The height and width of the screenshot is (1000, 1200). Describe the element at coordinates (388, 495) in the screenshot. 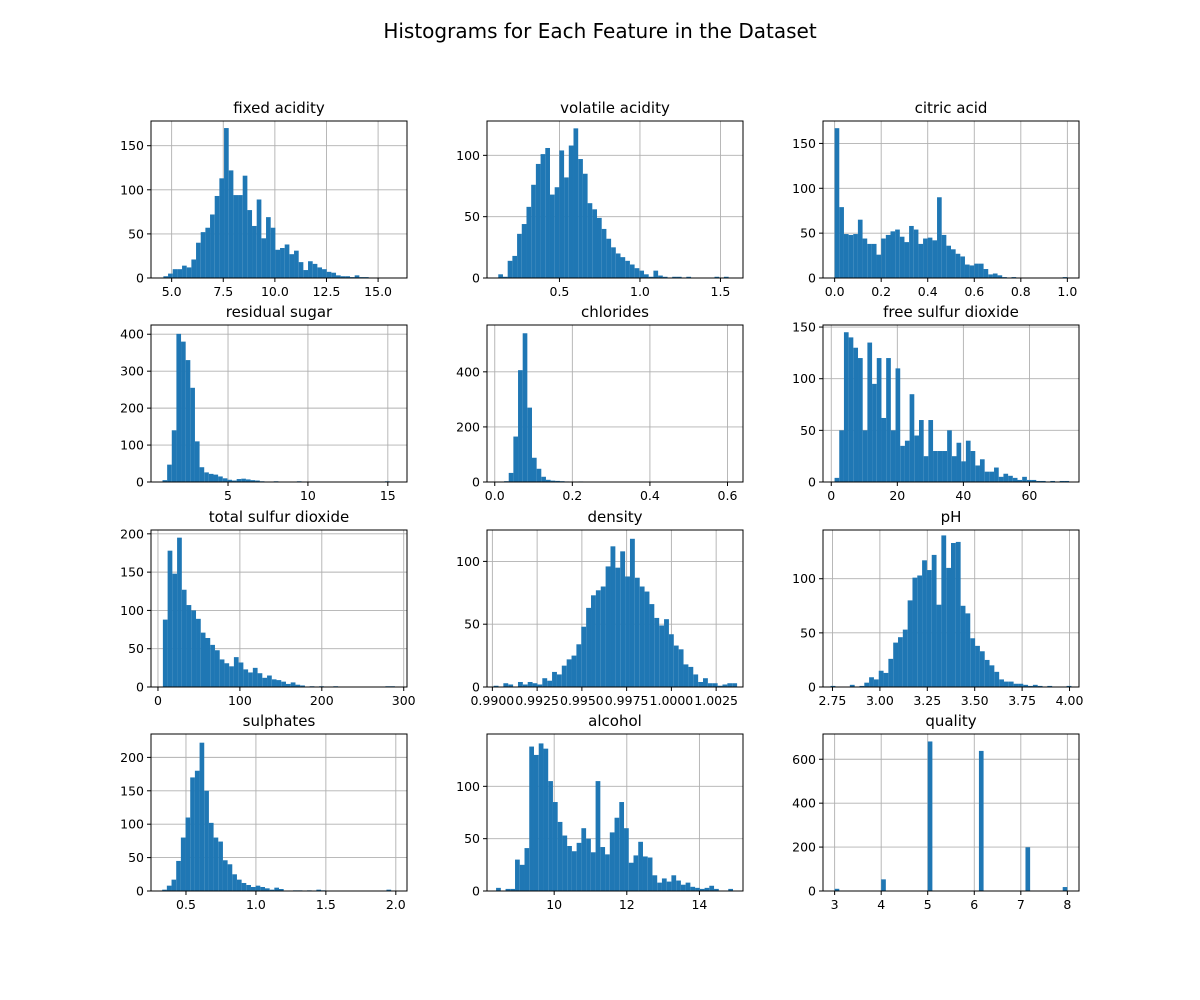

I see `x-tick-label: 15` at that location.